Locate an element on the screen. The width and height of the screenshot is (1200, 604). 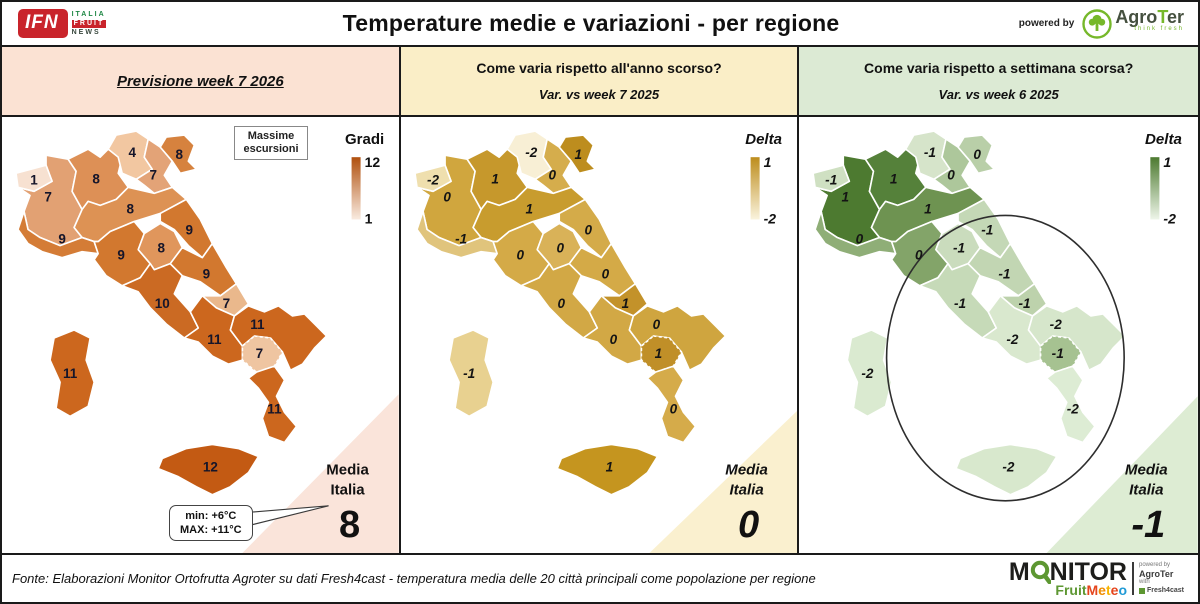
region-sardegna is located at coordinates (470, 373).